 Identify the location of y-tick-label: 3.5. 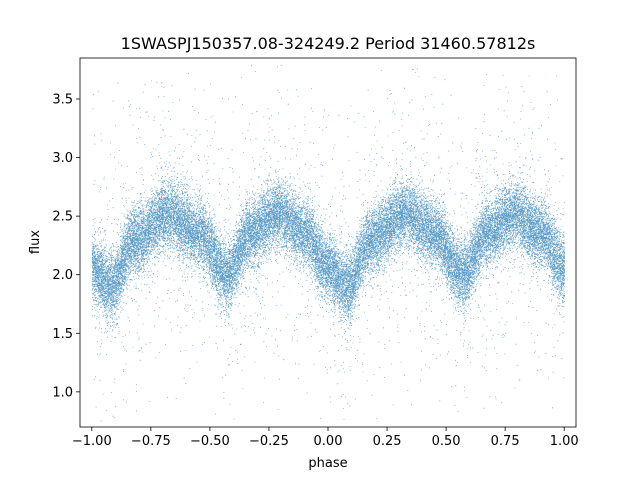
(62, 100).